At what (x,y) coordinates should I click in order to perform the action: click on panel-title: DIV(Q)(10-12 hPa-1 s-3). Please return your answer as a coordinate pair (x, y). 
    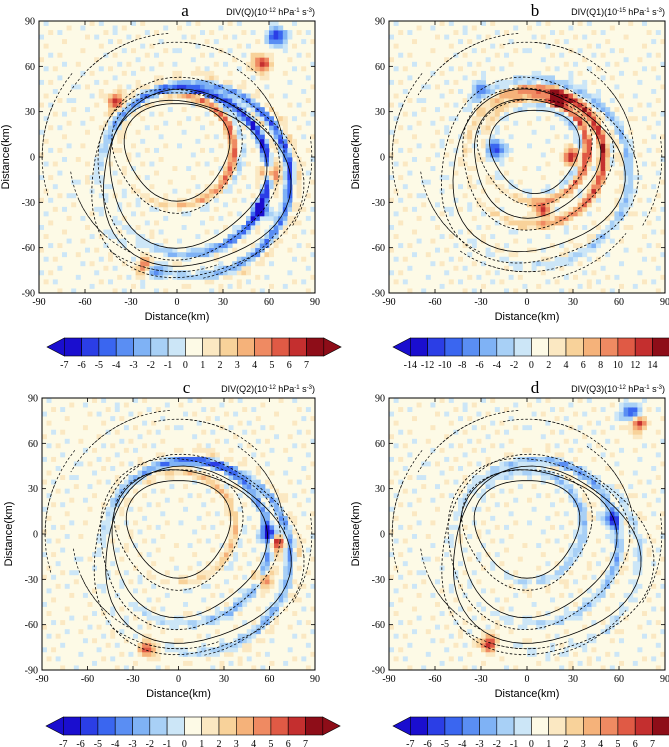
    Looking at the image, I should click on (270, 12).